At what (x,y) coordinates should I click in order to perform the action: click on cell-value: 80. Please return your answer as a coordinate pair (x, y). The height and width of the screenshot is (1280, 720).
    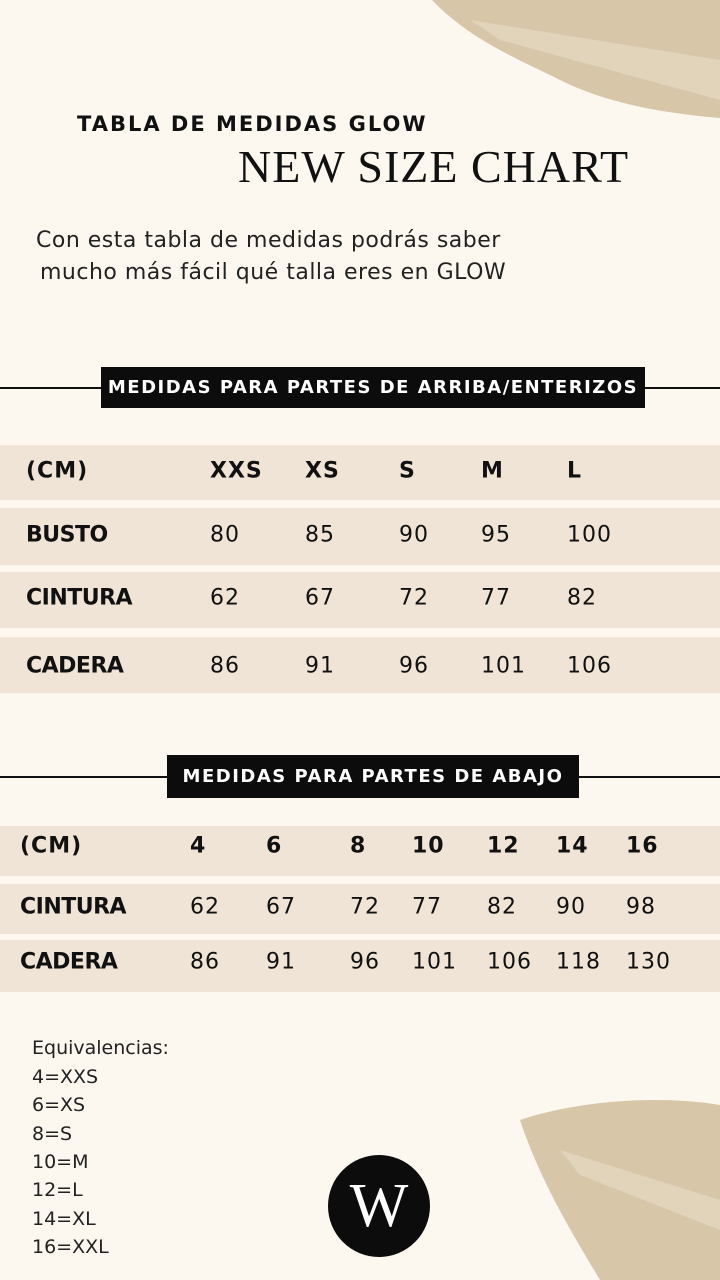
    Looking at the image, I should click on (225, 535).